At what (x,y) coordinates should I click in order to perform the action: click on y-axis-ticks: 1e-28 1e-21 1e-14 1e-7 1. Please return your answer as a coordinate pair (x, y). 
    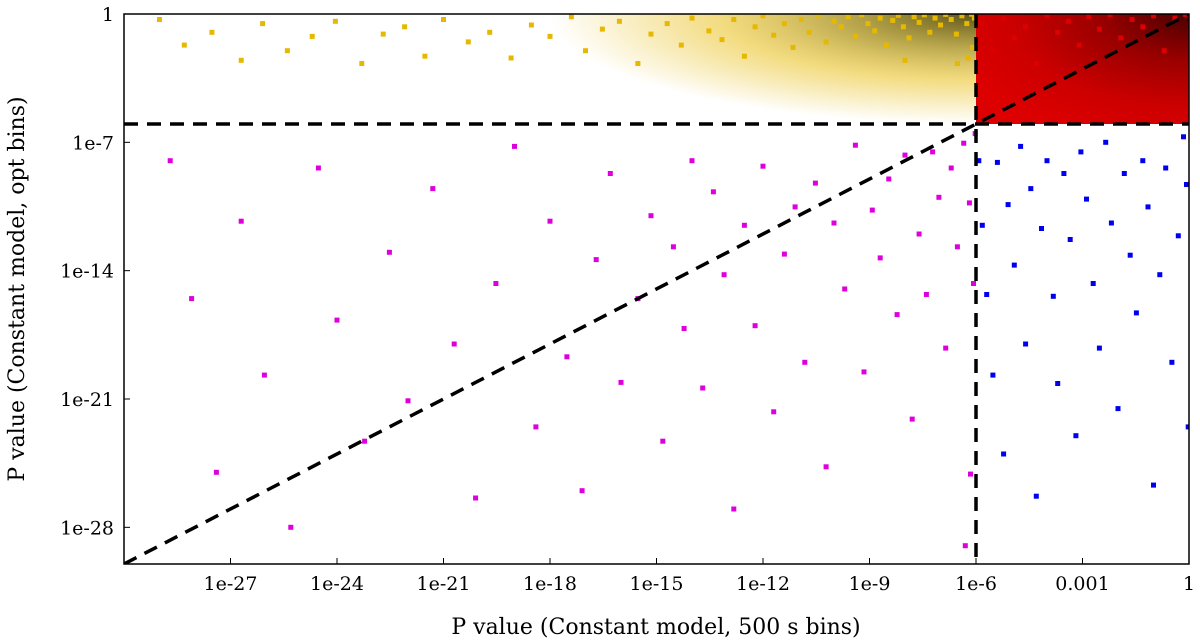
    Looking at the image, I should click on (95, 271).